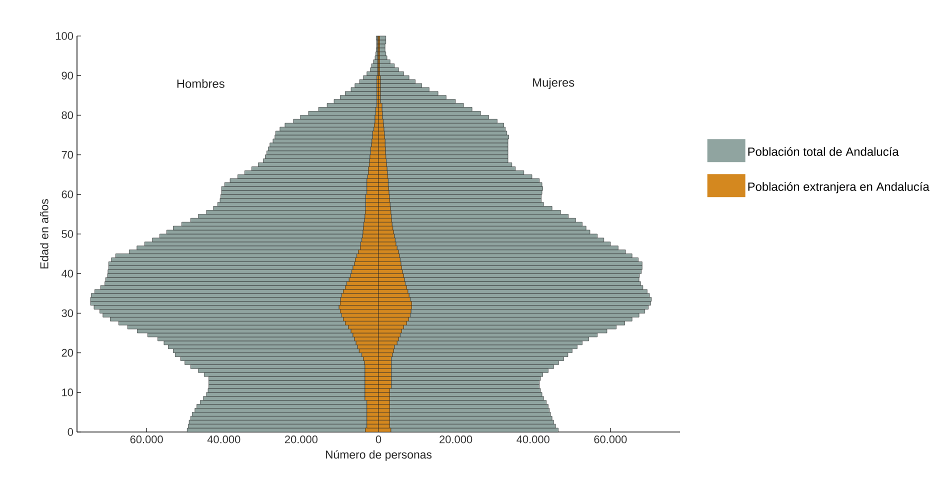 This screenshot has height=487, width=936. Describe the element at coordinates (68, 115) in the screenshot. I see `y-tick-label: 80` at that location.